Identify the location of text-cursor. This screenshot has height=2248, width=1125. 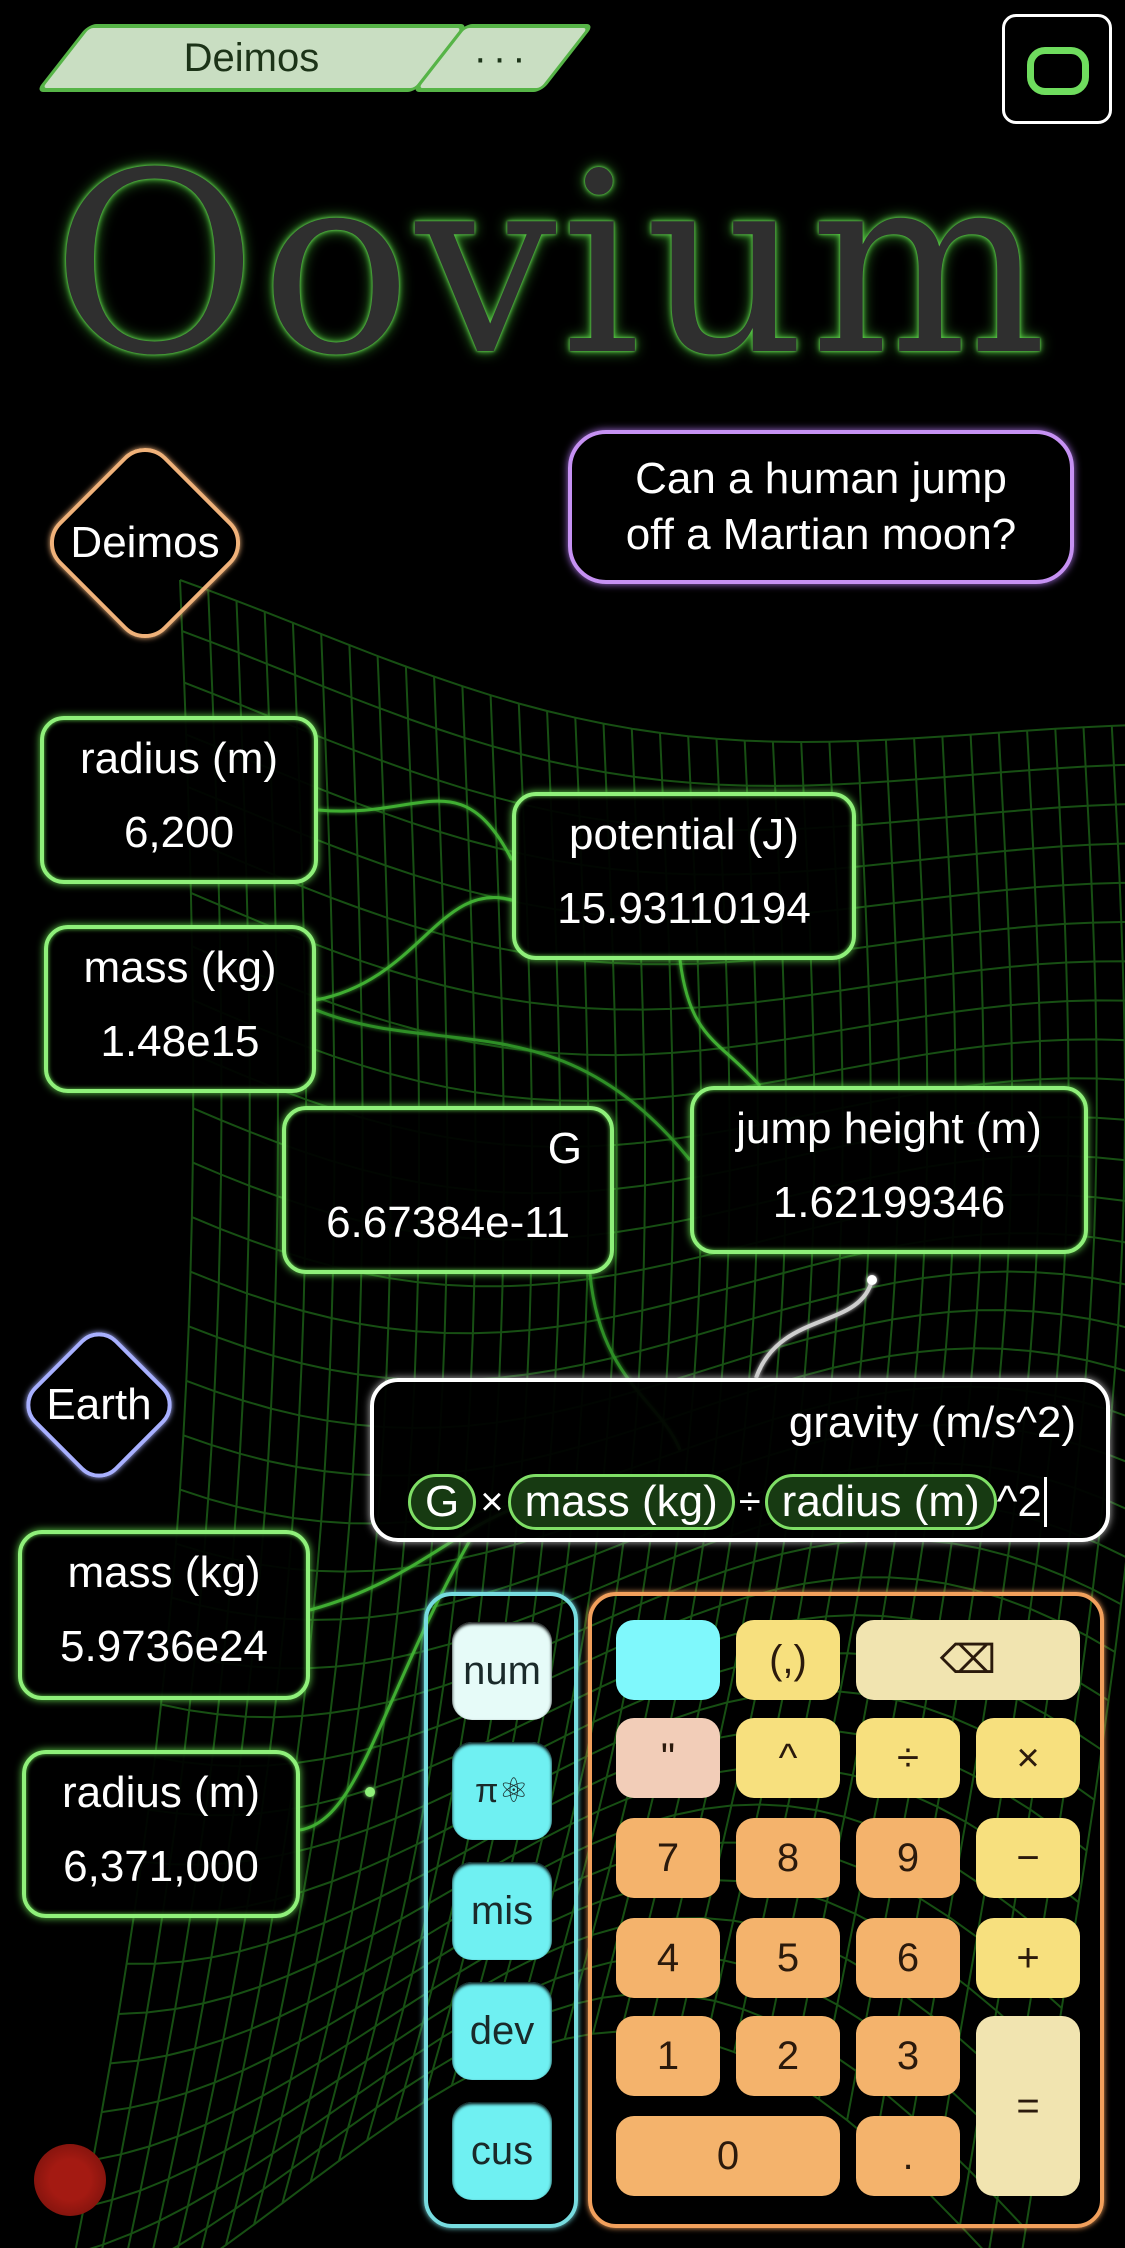
(1045, 1502).